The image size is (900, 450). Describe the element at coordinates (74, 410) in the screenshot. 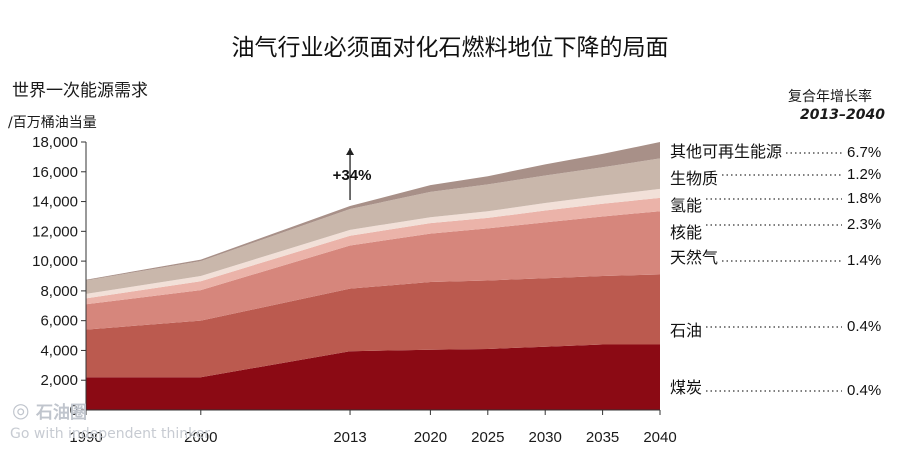

I see `y-tick-label: 0` at that location.